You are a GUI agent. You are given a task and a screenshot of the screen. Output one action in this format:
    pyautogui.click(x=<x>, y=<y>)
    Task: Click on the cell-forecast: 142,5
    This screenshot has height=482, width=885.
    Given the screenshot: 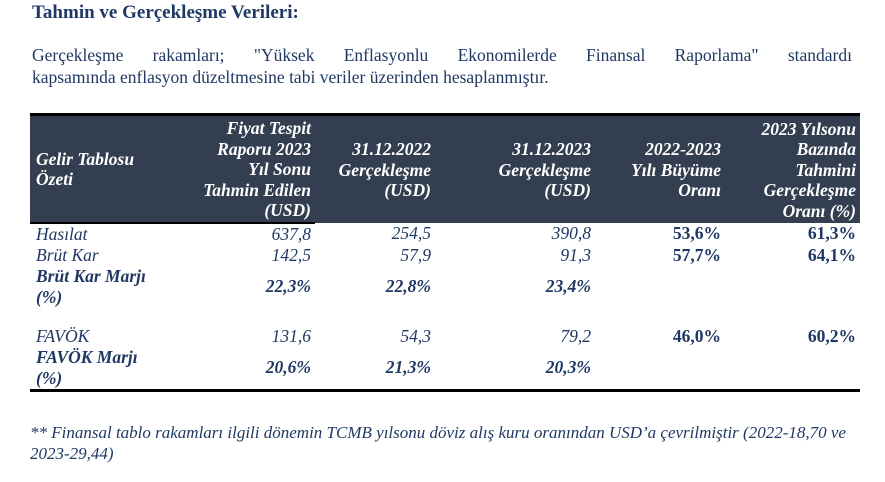 What is the action you would take?
    pyautogui.click(x=291, y=254)
    